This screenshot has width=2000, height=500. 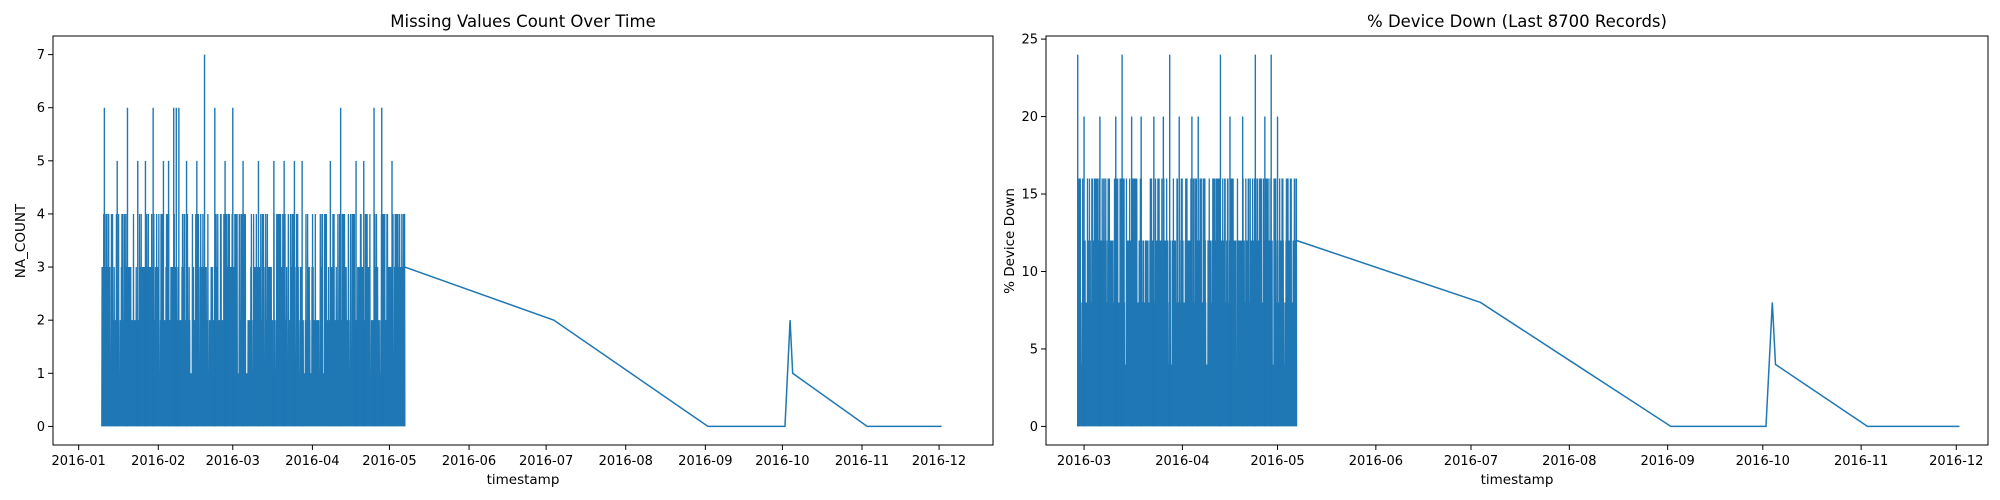 What do you see at coordinates (1029, 40) in the screenshot?
I see `y-tick-label: 25` at bounding box center [1029, 40].